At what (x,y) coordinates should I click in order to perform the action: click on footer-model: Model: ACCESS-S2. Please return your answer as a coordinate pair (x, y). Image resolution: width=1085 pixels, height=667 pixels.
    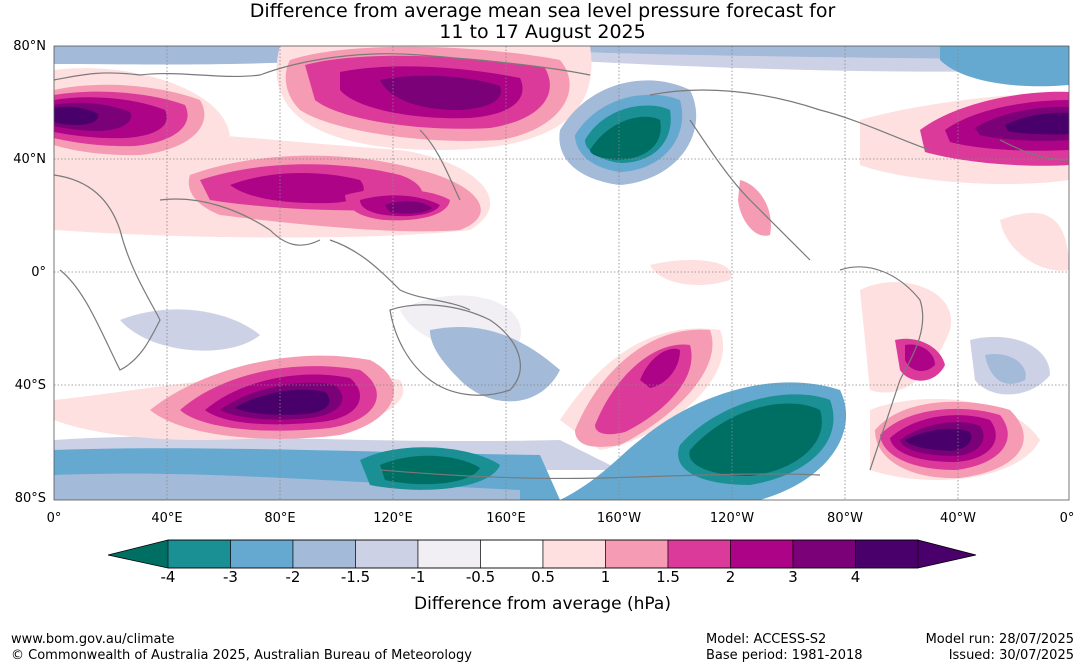
    Looking at the image, I should click on (766, 639).